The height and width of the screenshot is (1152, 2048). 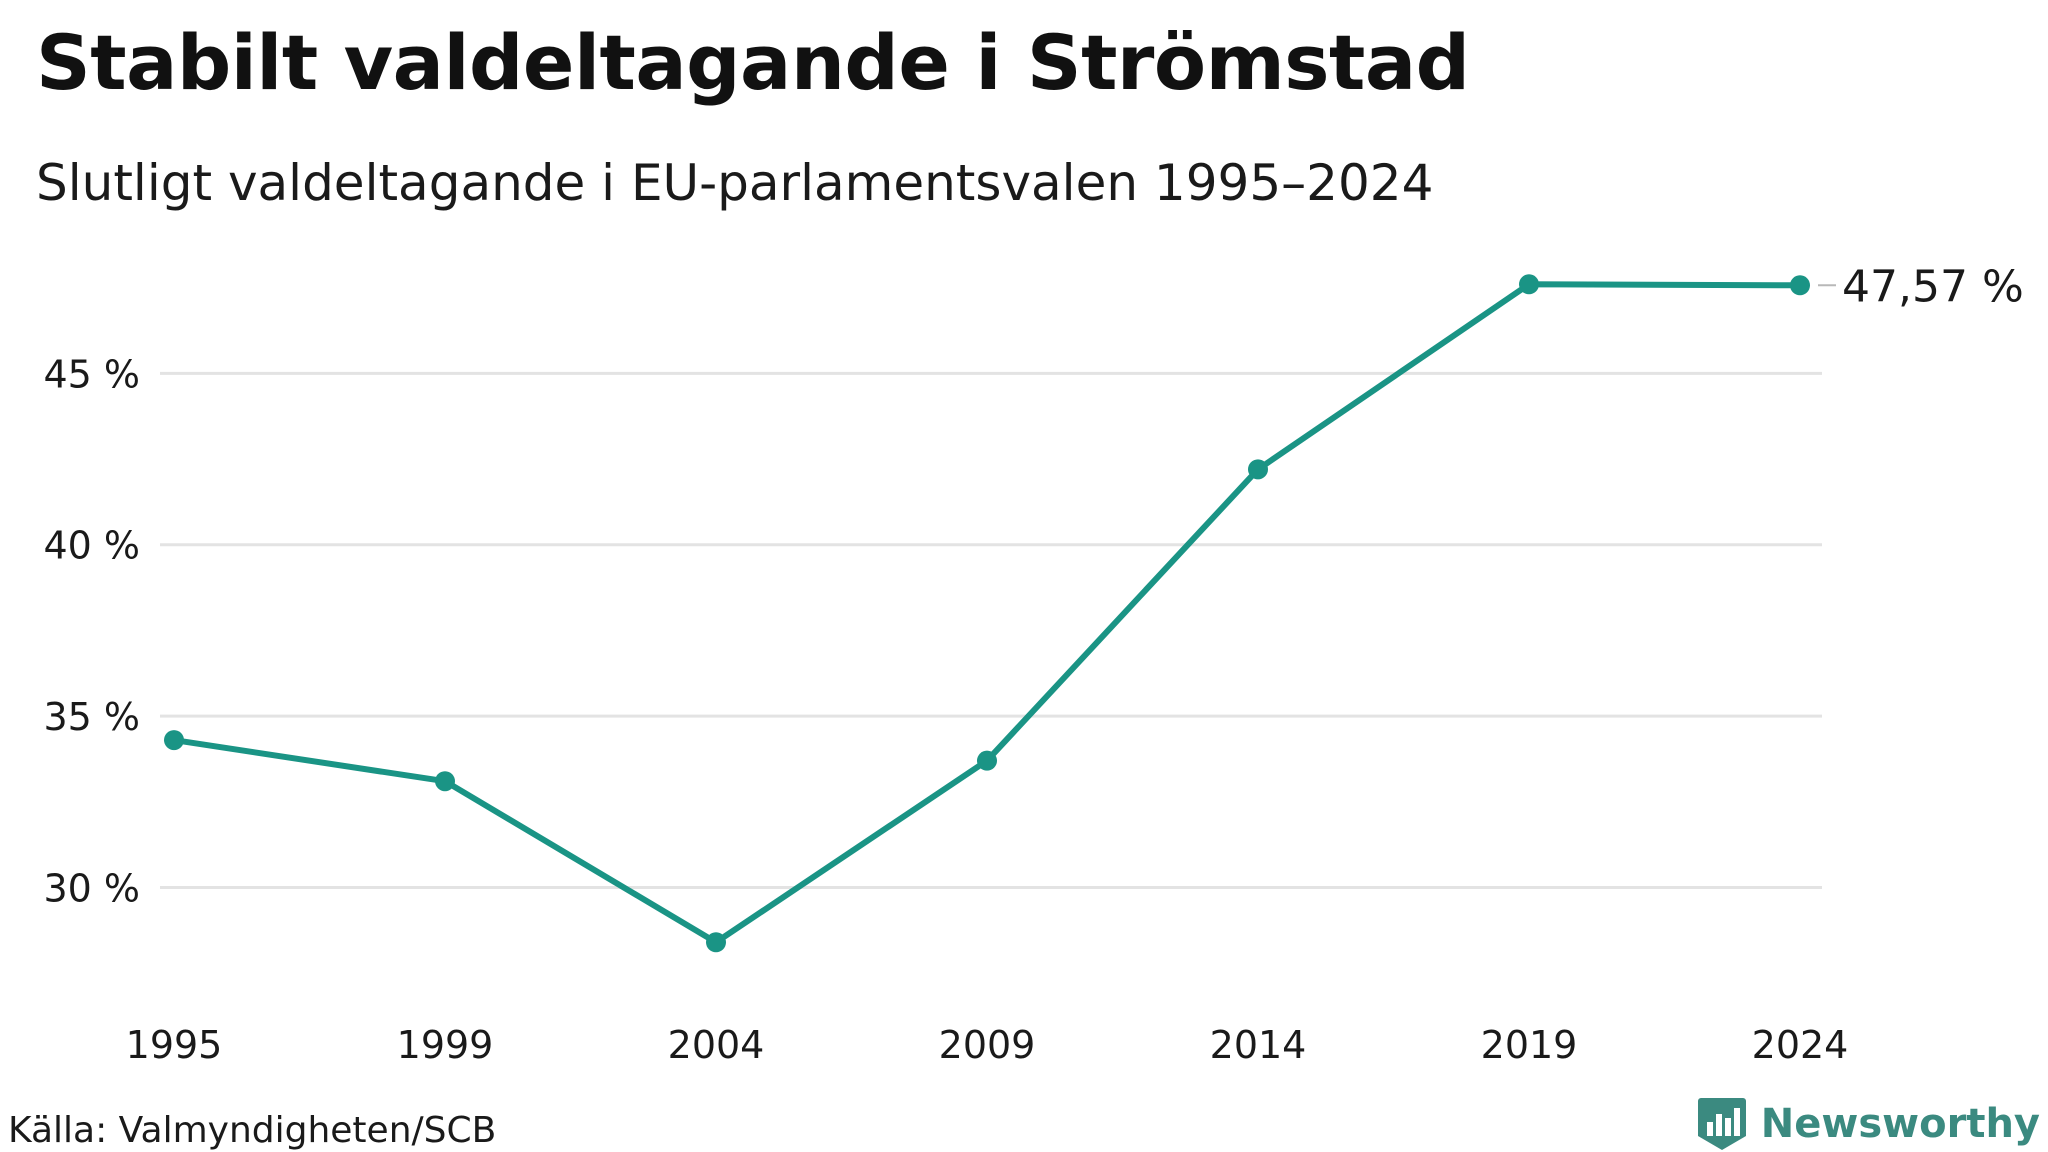 I want to click on y-tick-label-45: 45 %, so click(x=91, y=374).